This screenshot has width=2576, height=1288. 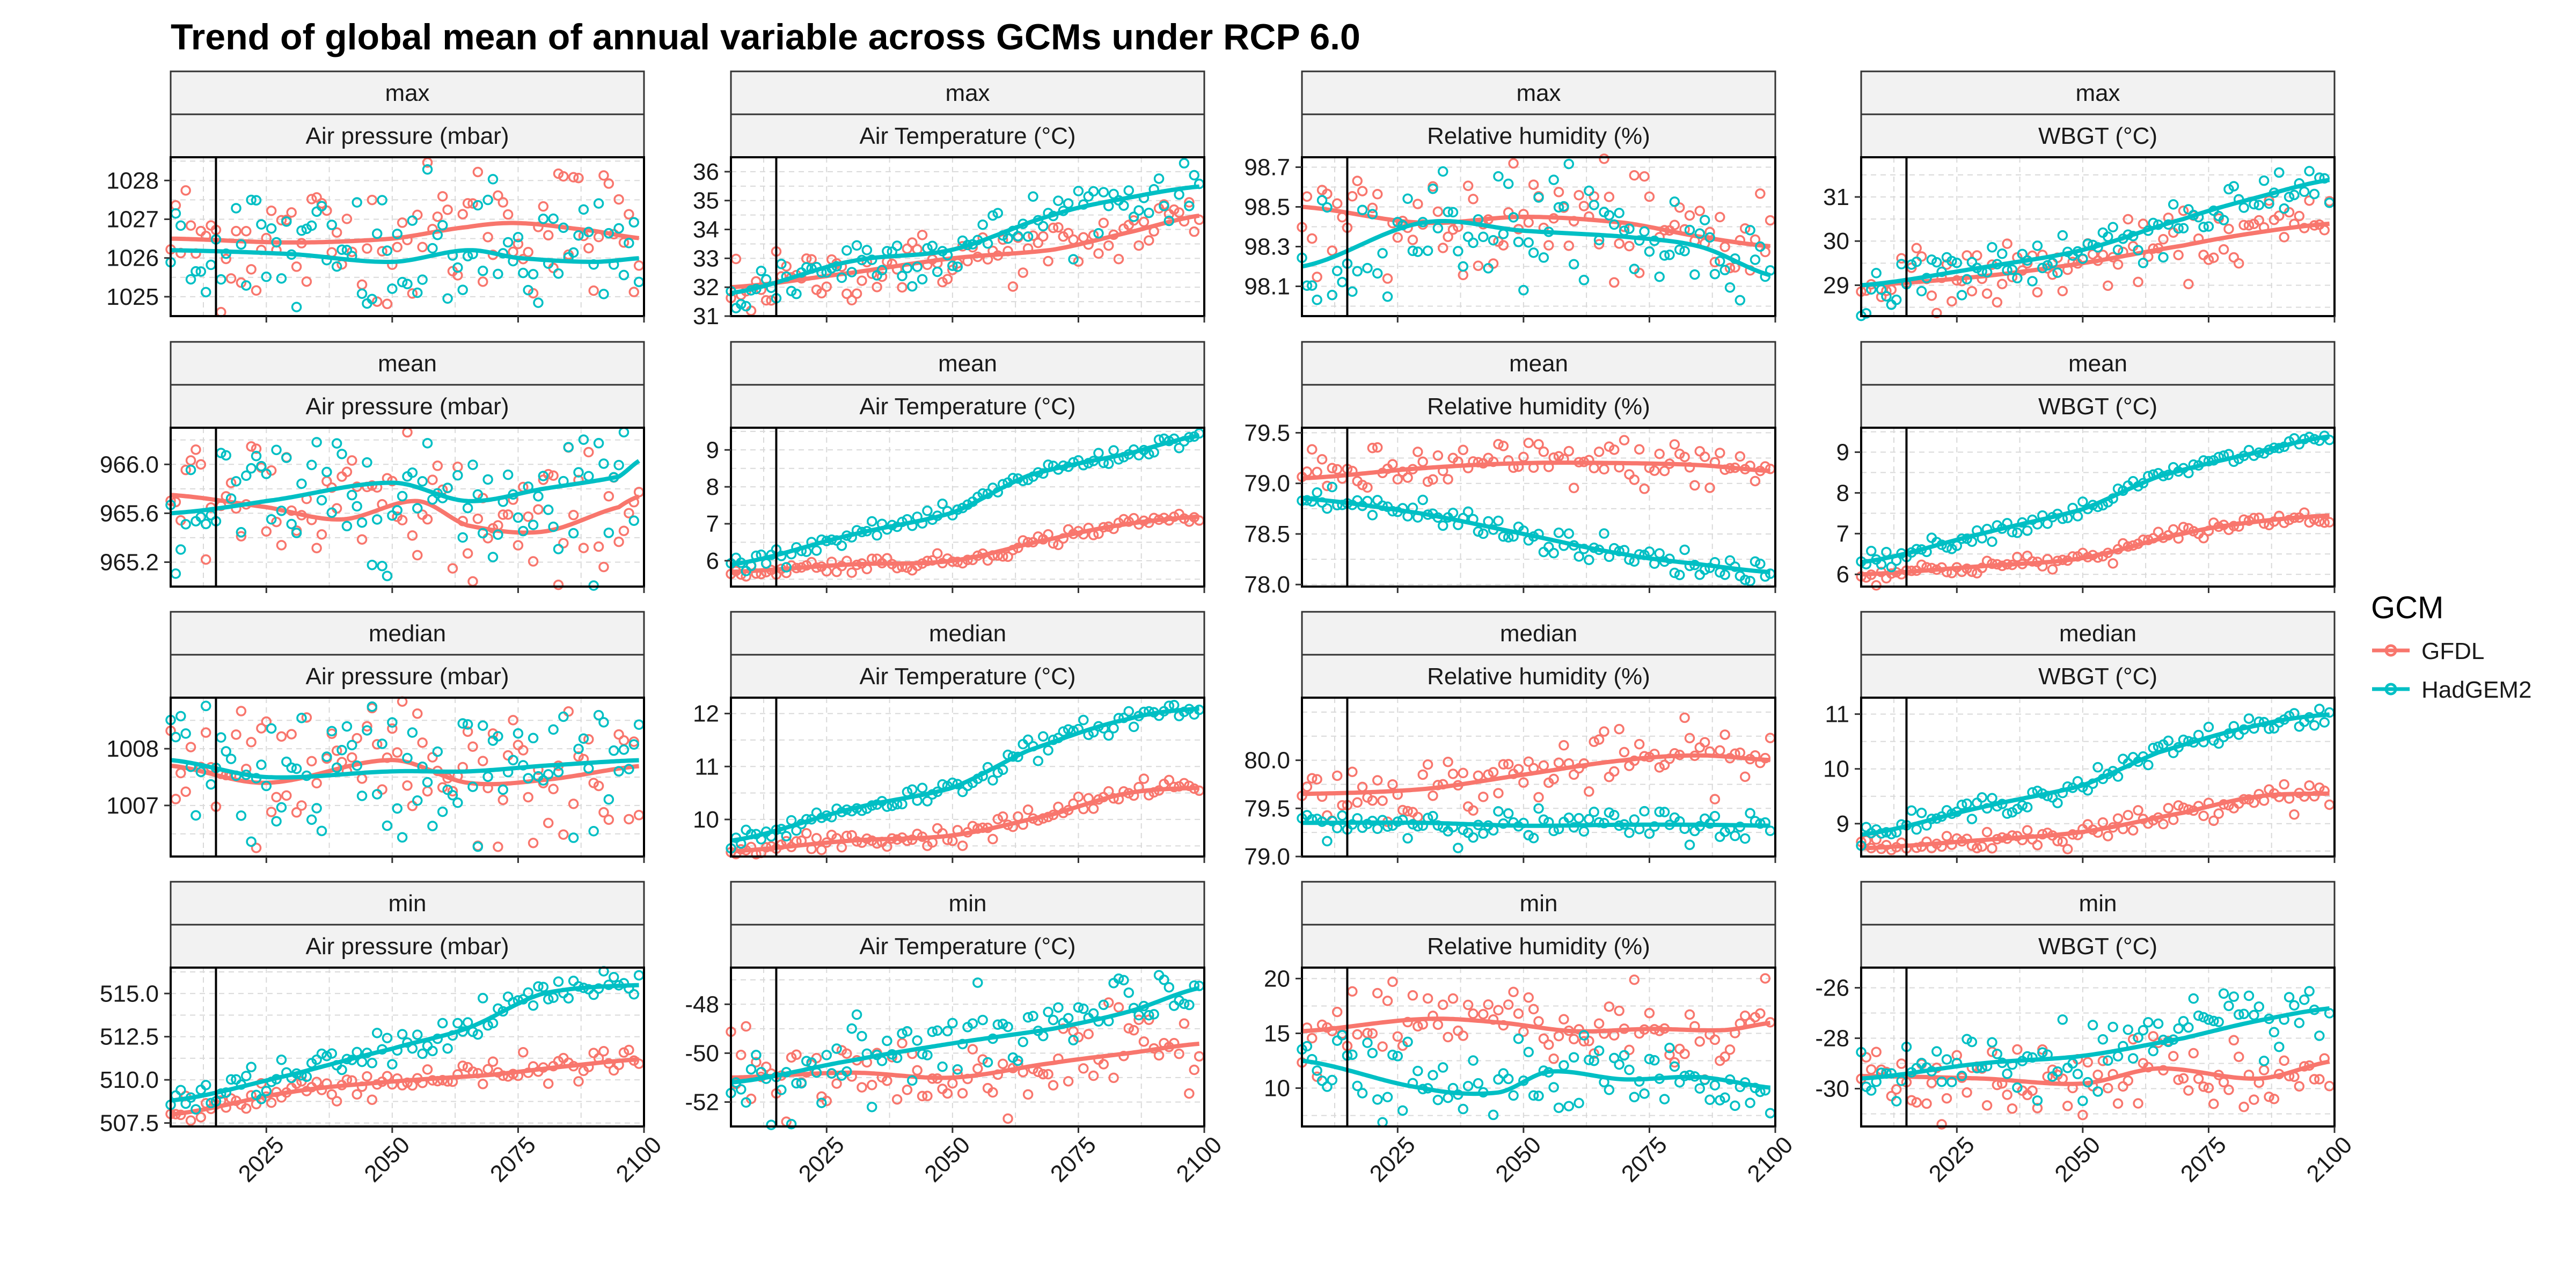 What do you see at coordinates (712, 524) in the screenshot?
I see `y-tick-label: 7` at bounding box center [712, 524].